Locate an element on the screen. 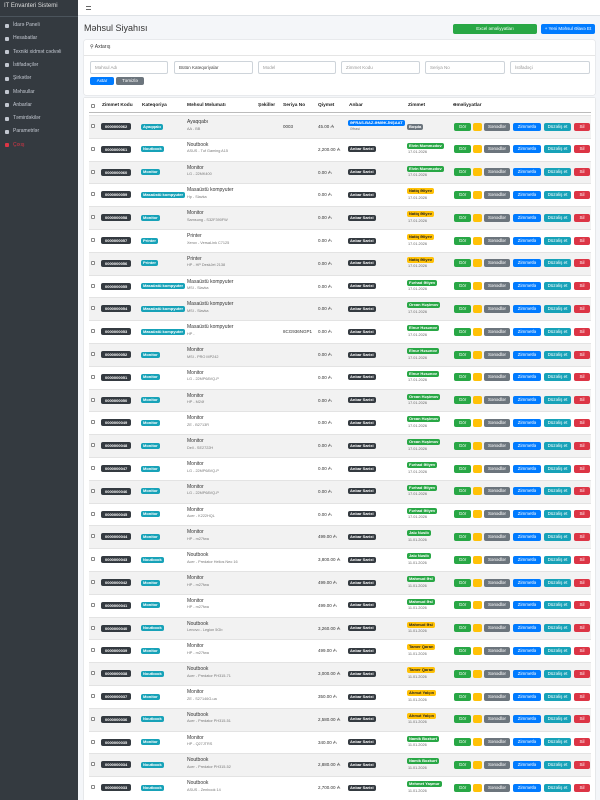  filter-input: İstifadəçi is located at coordinates (550, 67).